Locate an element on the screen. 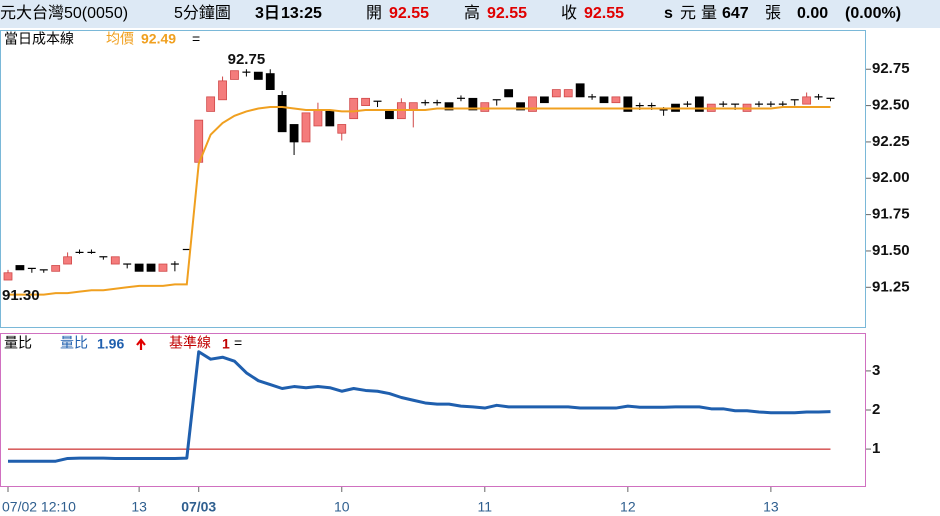 The width and height of the screenshot is (940, 516). x-tick-label: 12 is located at coordinates (628, 507).